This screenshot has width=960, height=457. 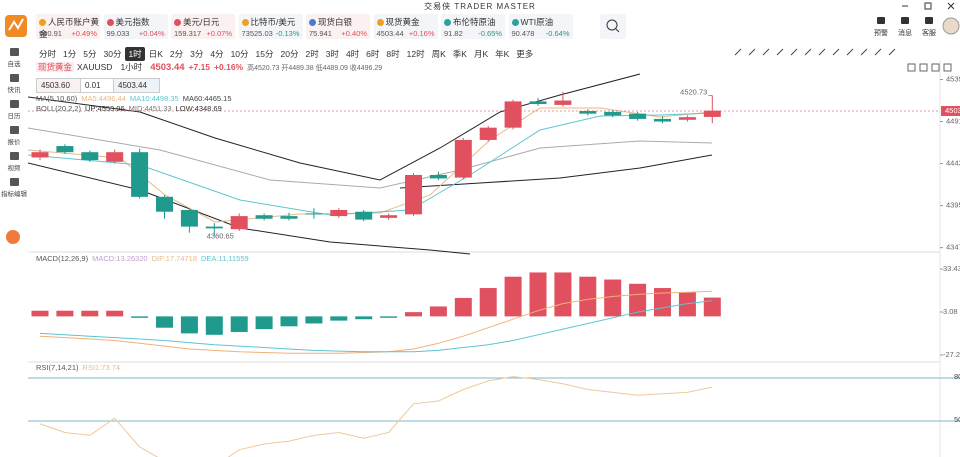 What do you see at coordinates (14, 136) in the screenshot?
I see `sidebar-item: 报价` at bounding box center [14, 136].